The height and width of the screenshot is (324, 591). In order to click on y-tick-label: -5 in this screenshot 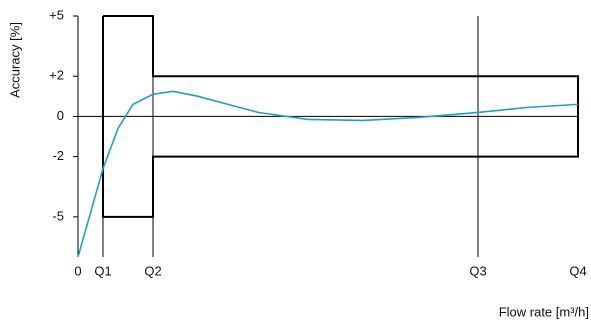, I will do `click(58, 215)`.